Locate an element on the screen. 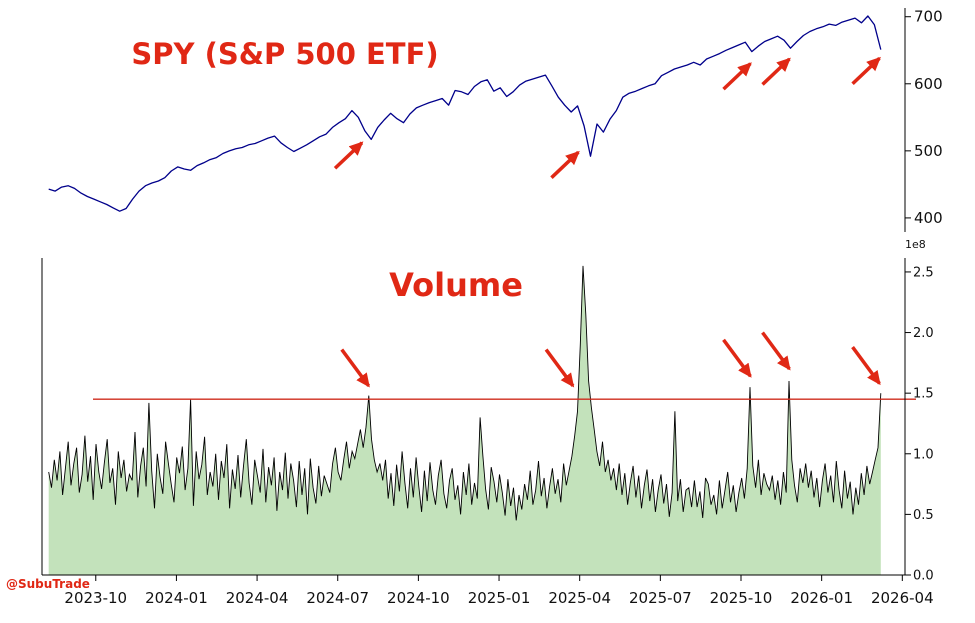 Image resolution: width=975 pixels, height=623 pixels. x-tick-label: 2025-04 is located at coordinates (579, 598).